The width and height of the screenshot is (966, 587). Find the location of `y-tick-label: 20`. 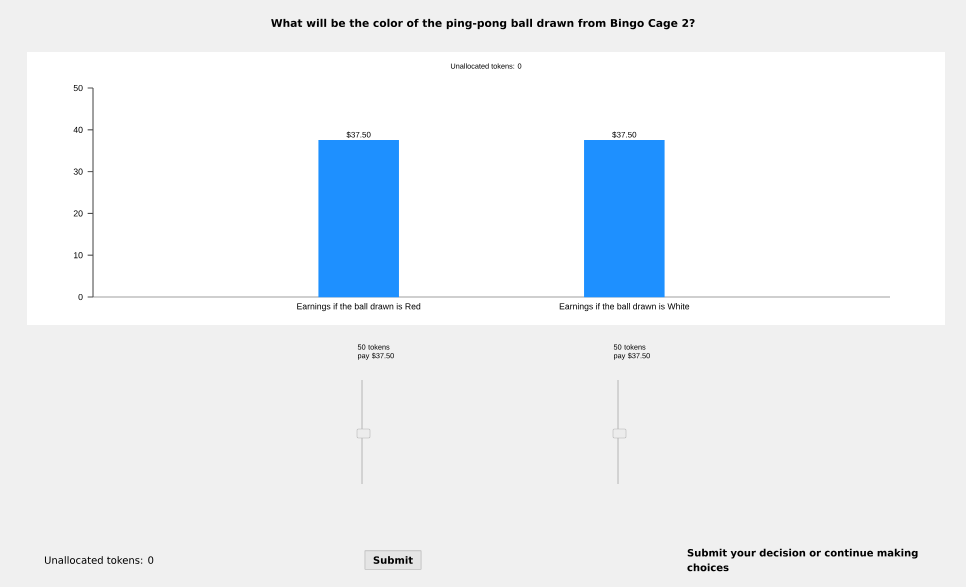

y-tick-label: 20 is located at coordinates (78, 213).